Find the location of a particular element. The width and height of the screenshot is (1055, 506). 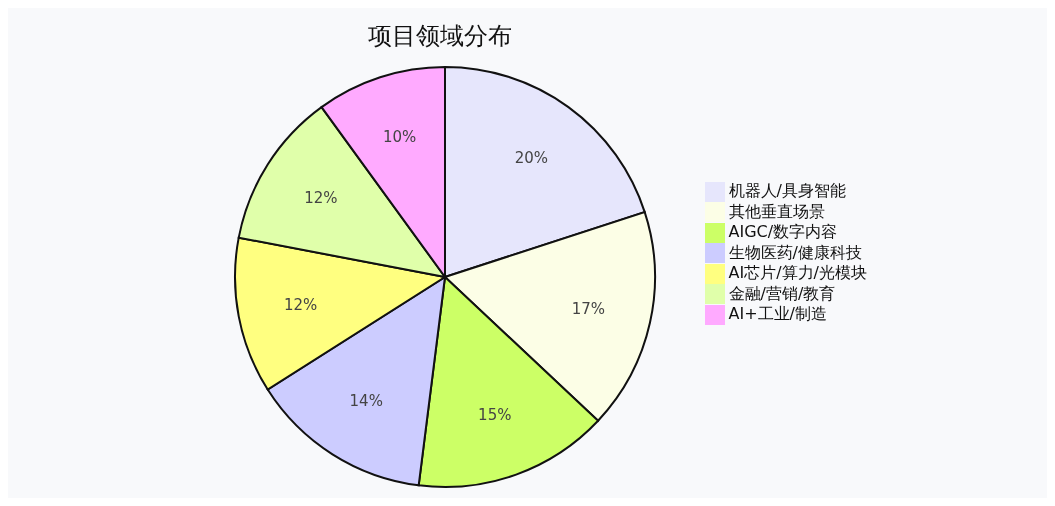

data-label: 10% is located at coordinates (399, 137).